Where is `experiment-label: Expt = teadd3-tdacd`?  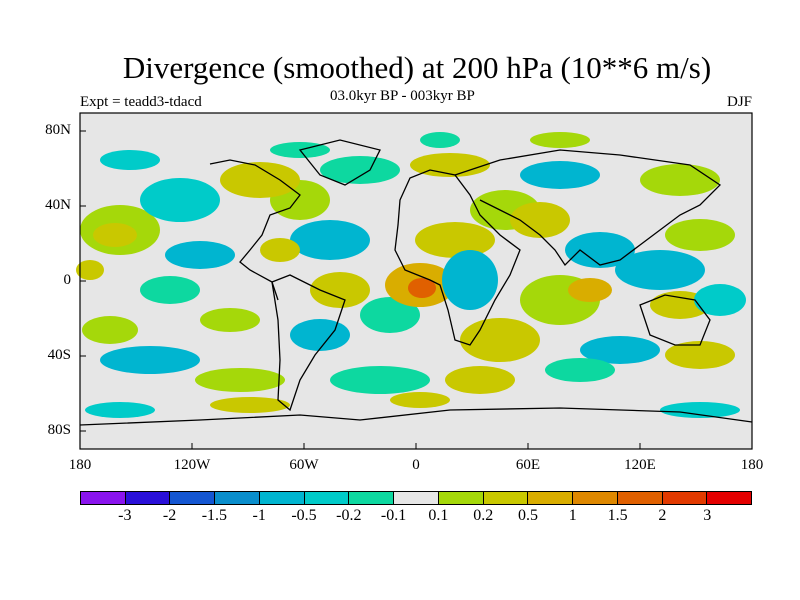
experiment-label: Expt = teadd3-tdacd is located at coordinates (141, 102).